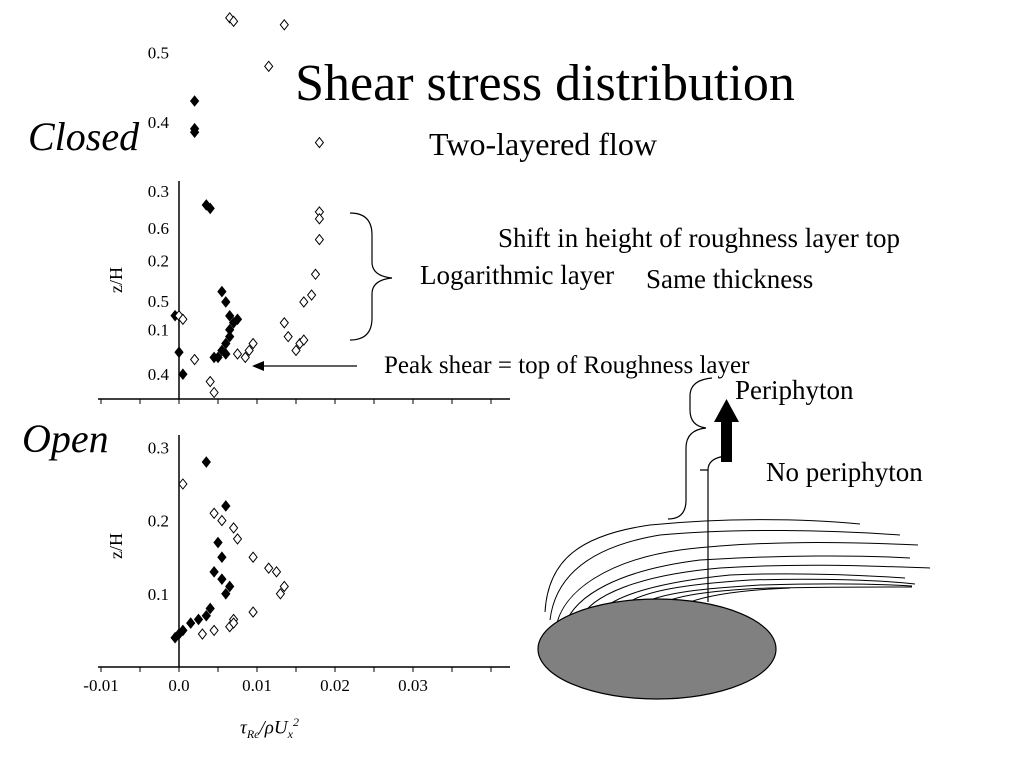 The width and height of the screenshot is (1024, 768). What do you see at coordinates (158, 228) in the screenshot?
I see `y-tick-label: 0.6` at bounding box center [158, 228].